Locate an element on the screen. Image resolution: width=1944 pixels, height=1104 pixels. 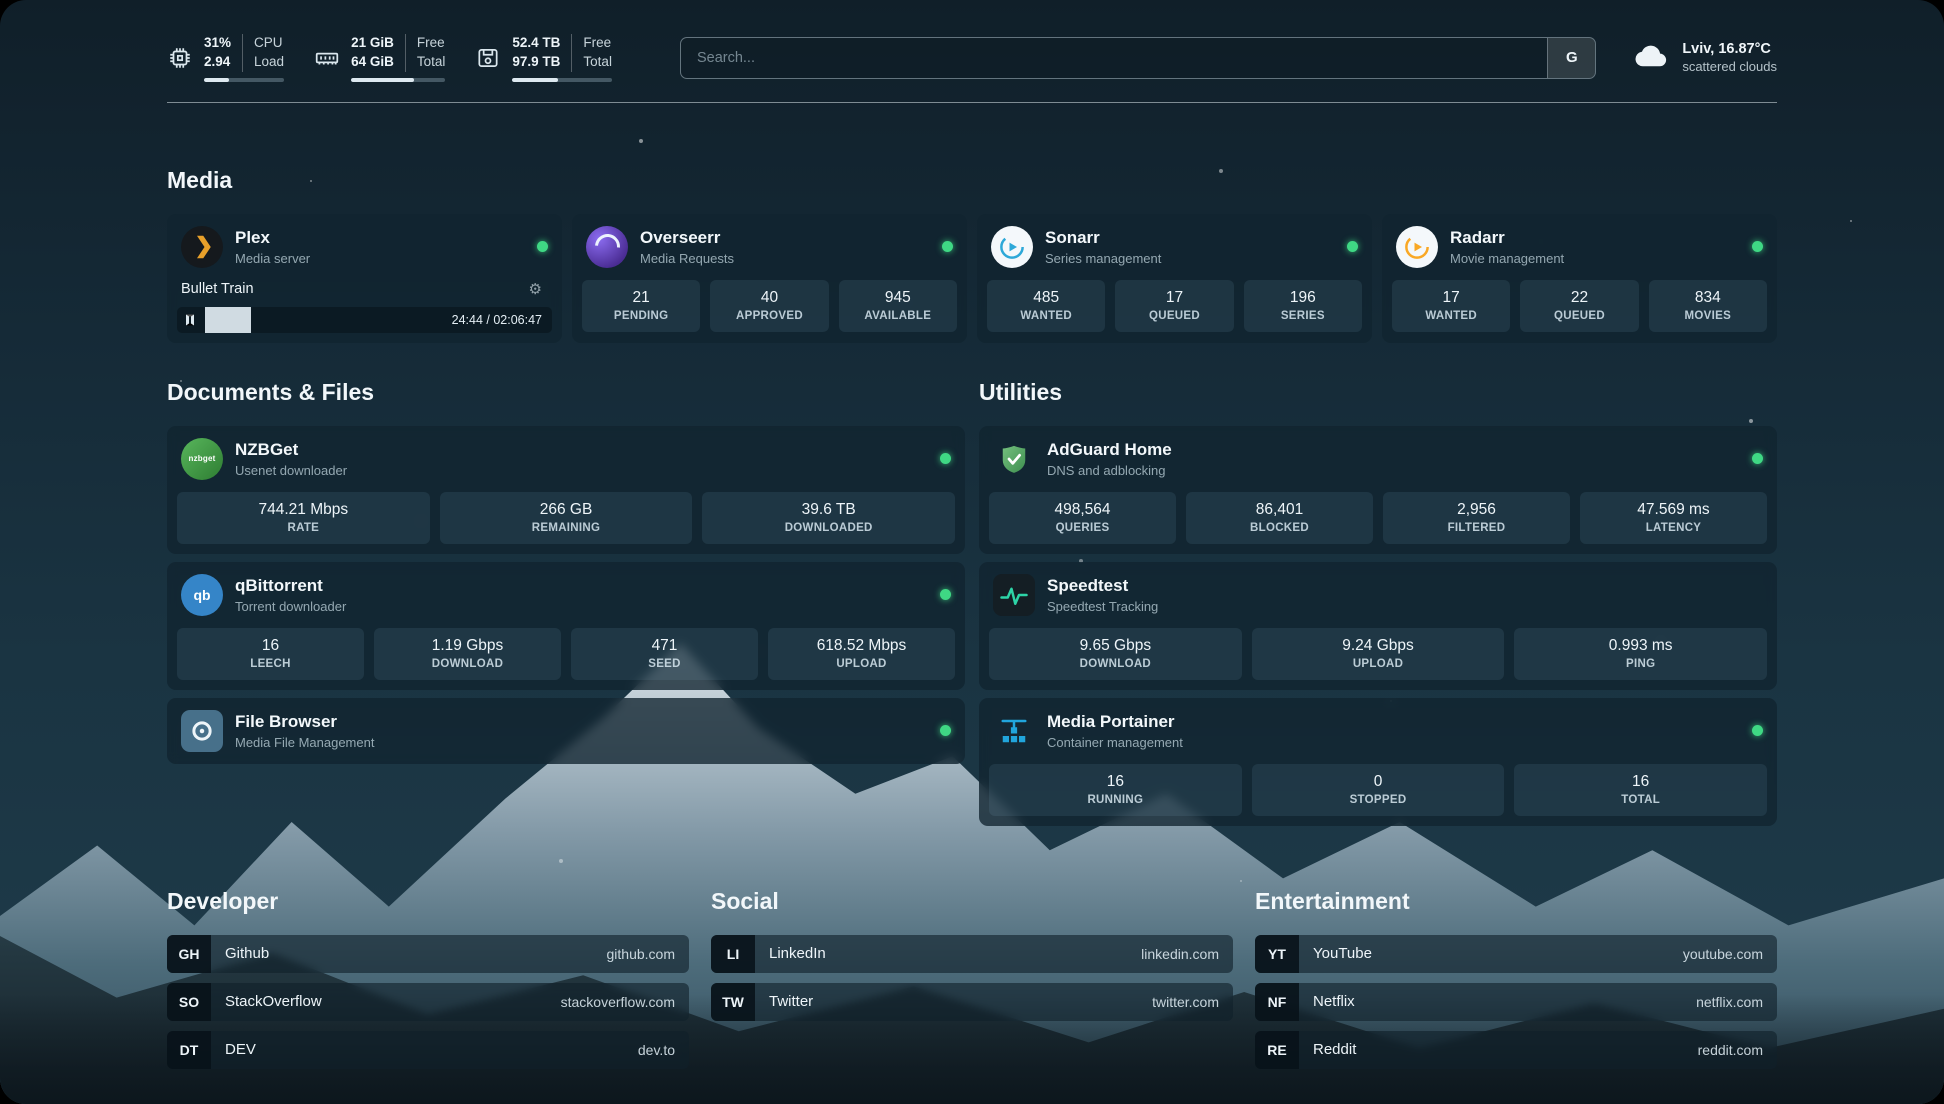
bookmark-dev: DT DEV dev.to is located at coordinates (428, 1049).